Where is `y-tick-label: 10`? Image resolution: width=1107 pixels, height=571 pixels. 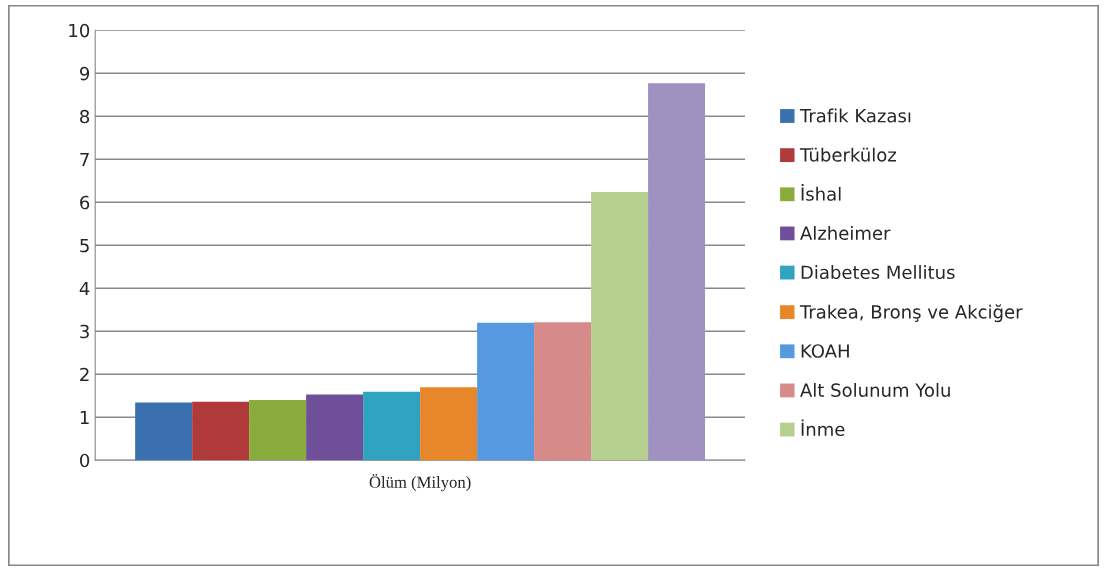 y-tick-label: 10 is located at coordinates (79, 30).